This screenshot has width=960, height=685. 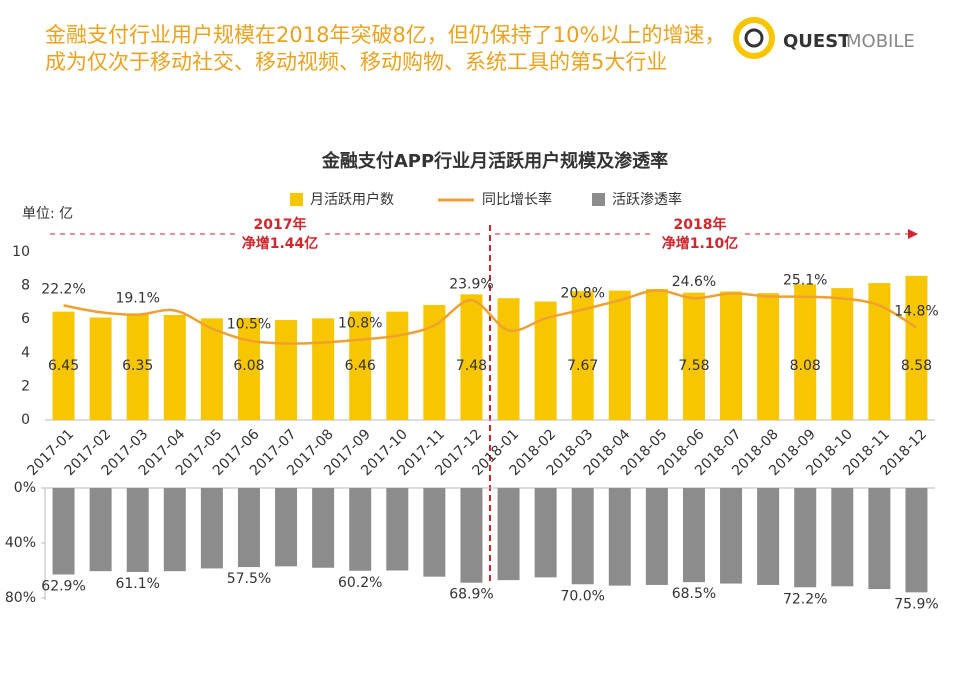 What do you see at coordinates (137, 584) in the screenshot?
I see `data-label: 61.1%` at bounding box center [137, 584].